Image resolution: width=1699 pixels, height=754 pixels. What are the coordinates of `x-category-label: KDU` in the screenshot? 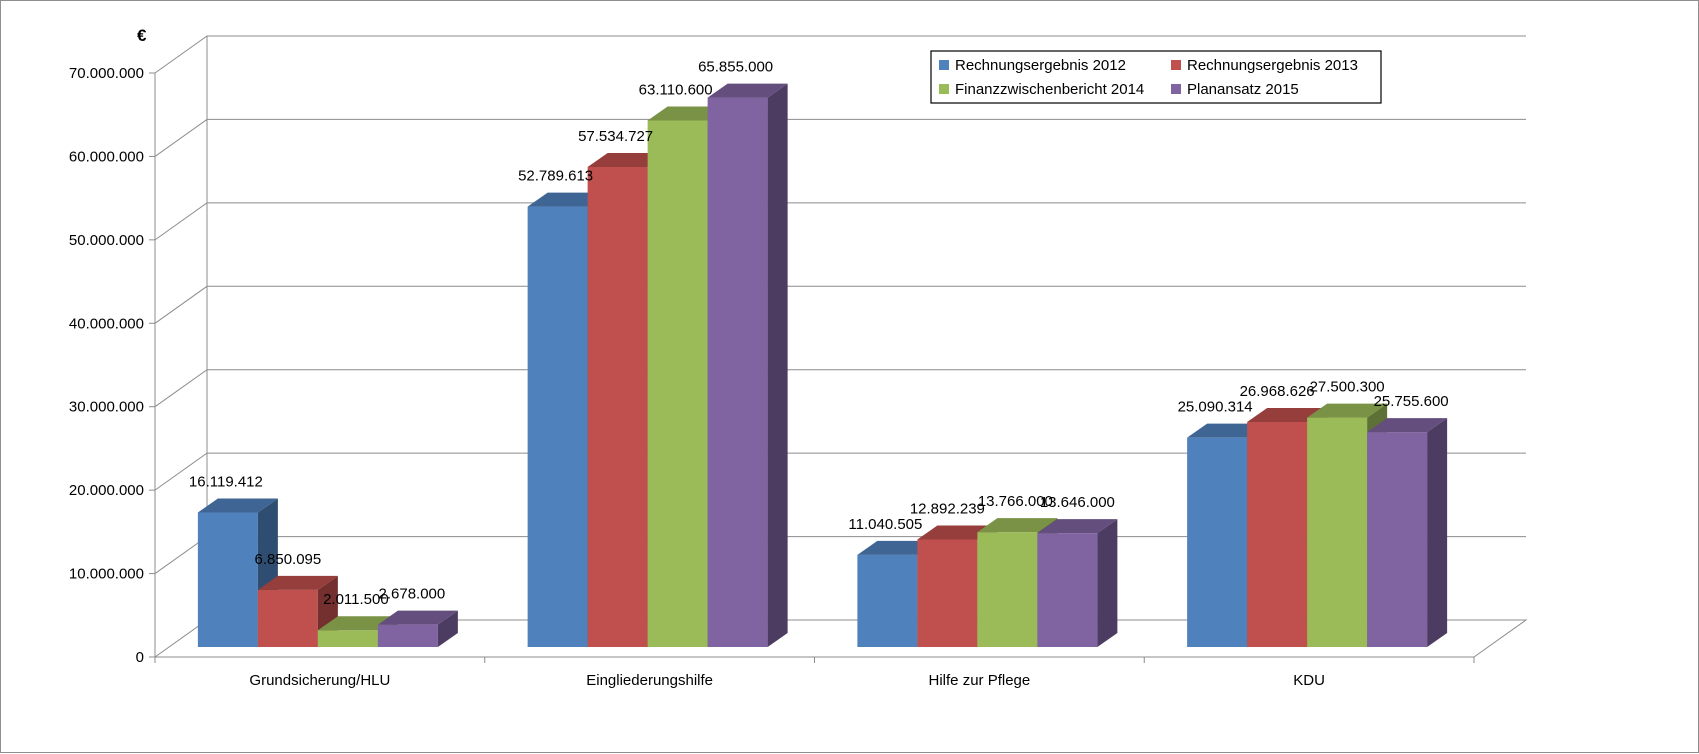 It's located at (1309, 680).